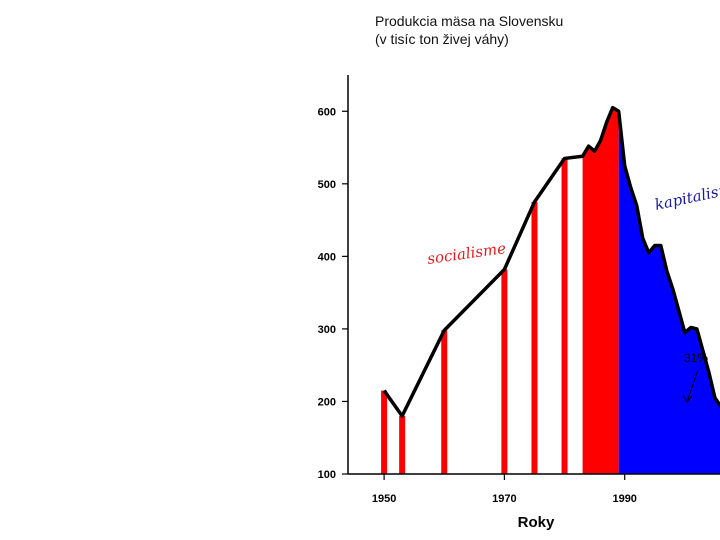 This screenshot has height=540, width=720. I want to click on chart-fills, so click(651, 291).